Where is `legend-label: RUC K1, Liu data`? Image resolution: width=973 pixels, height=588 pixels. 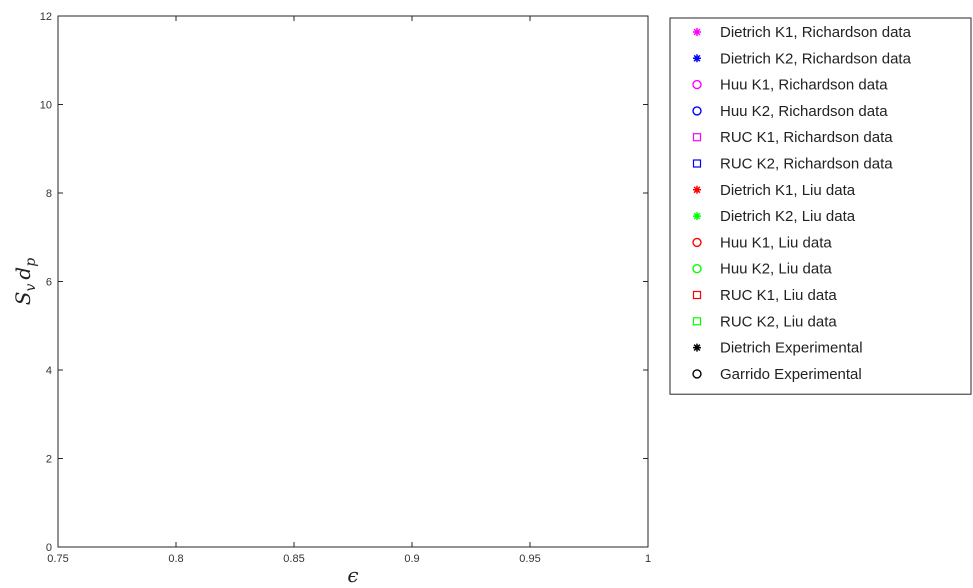 legend-label: RUC K1, Liu data is located at coordinates (778, 295).